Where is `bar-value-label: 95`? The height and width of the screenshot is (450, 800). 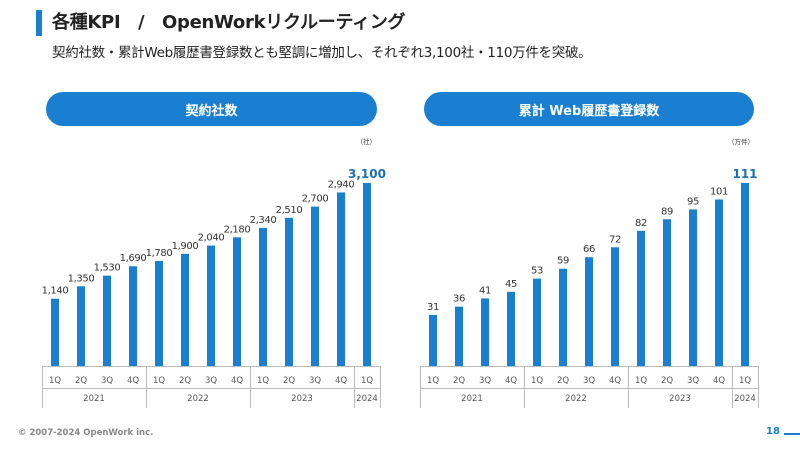 bar-value-label: 95 is located at coordinates (693, 201).